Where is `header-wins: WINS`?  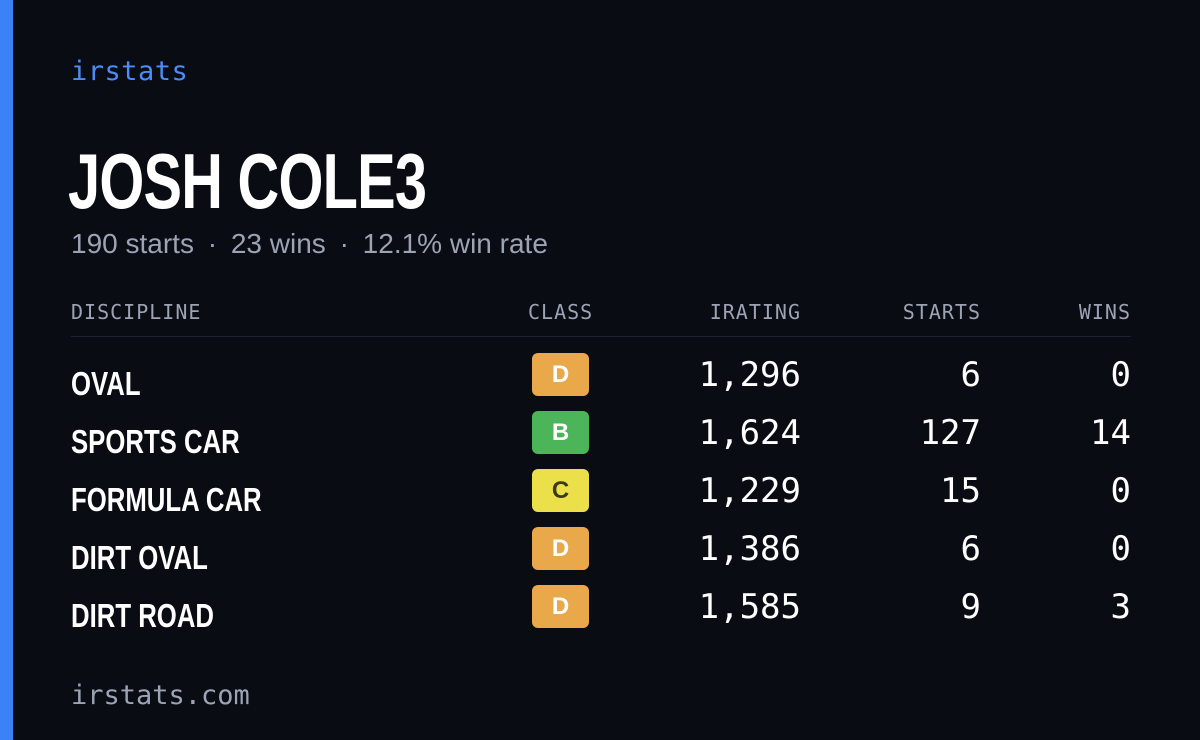 header-wins: WINS is located at coordinates (1104, 312).